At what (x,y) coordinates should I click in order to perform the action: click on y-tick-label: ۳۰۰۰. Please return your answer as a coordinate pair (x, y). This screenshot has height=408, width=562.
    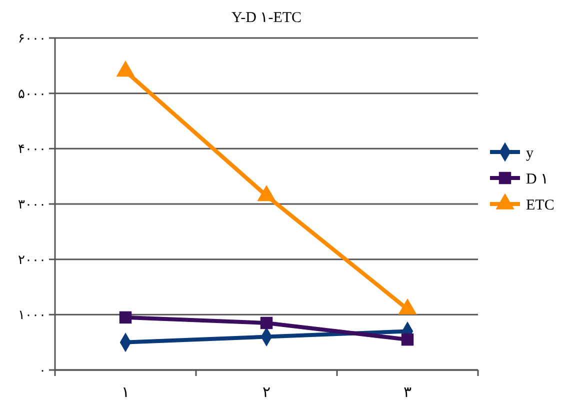
    Looking at the image, I should click on (32, 204).